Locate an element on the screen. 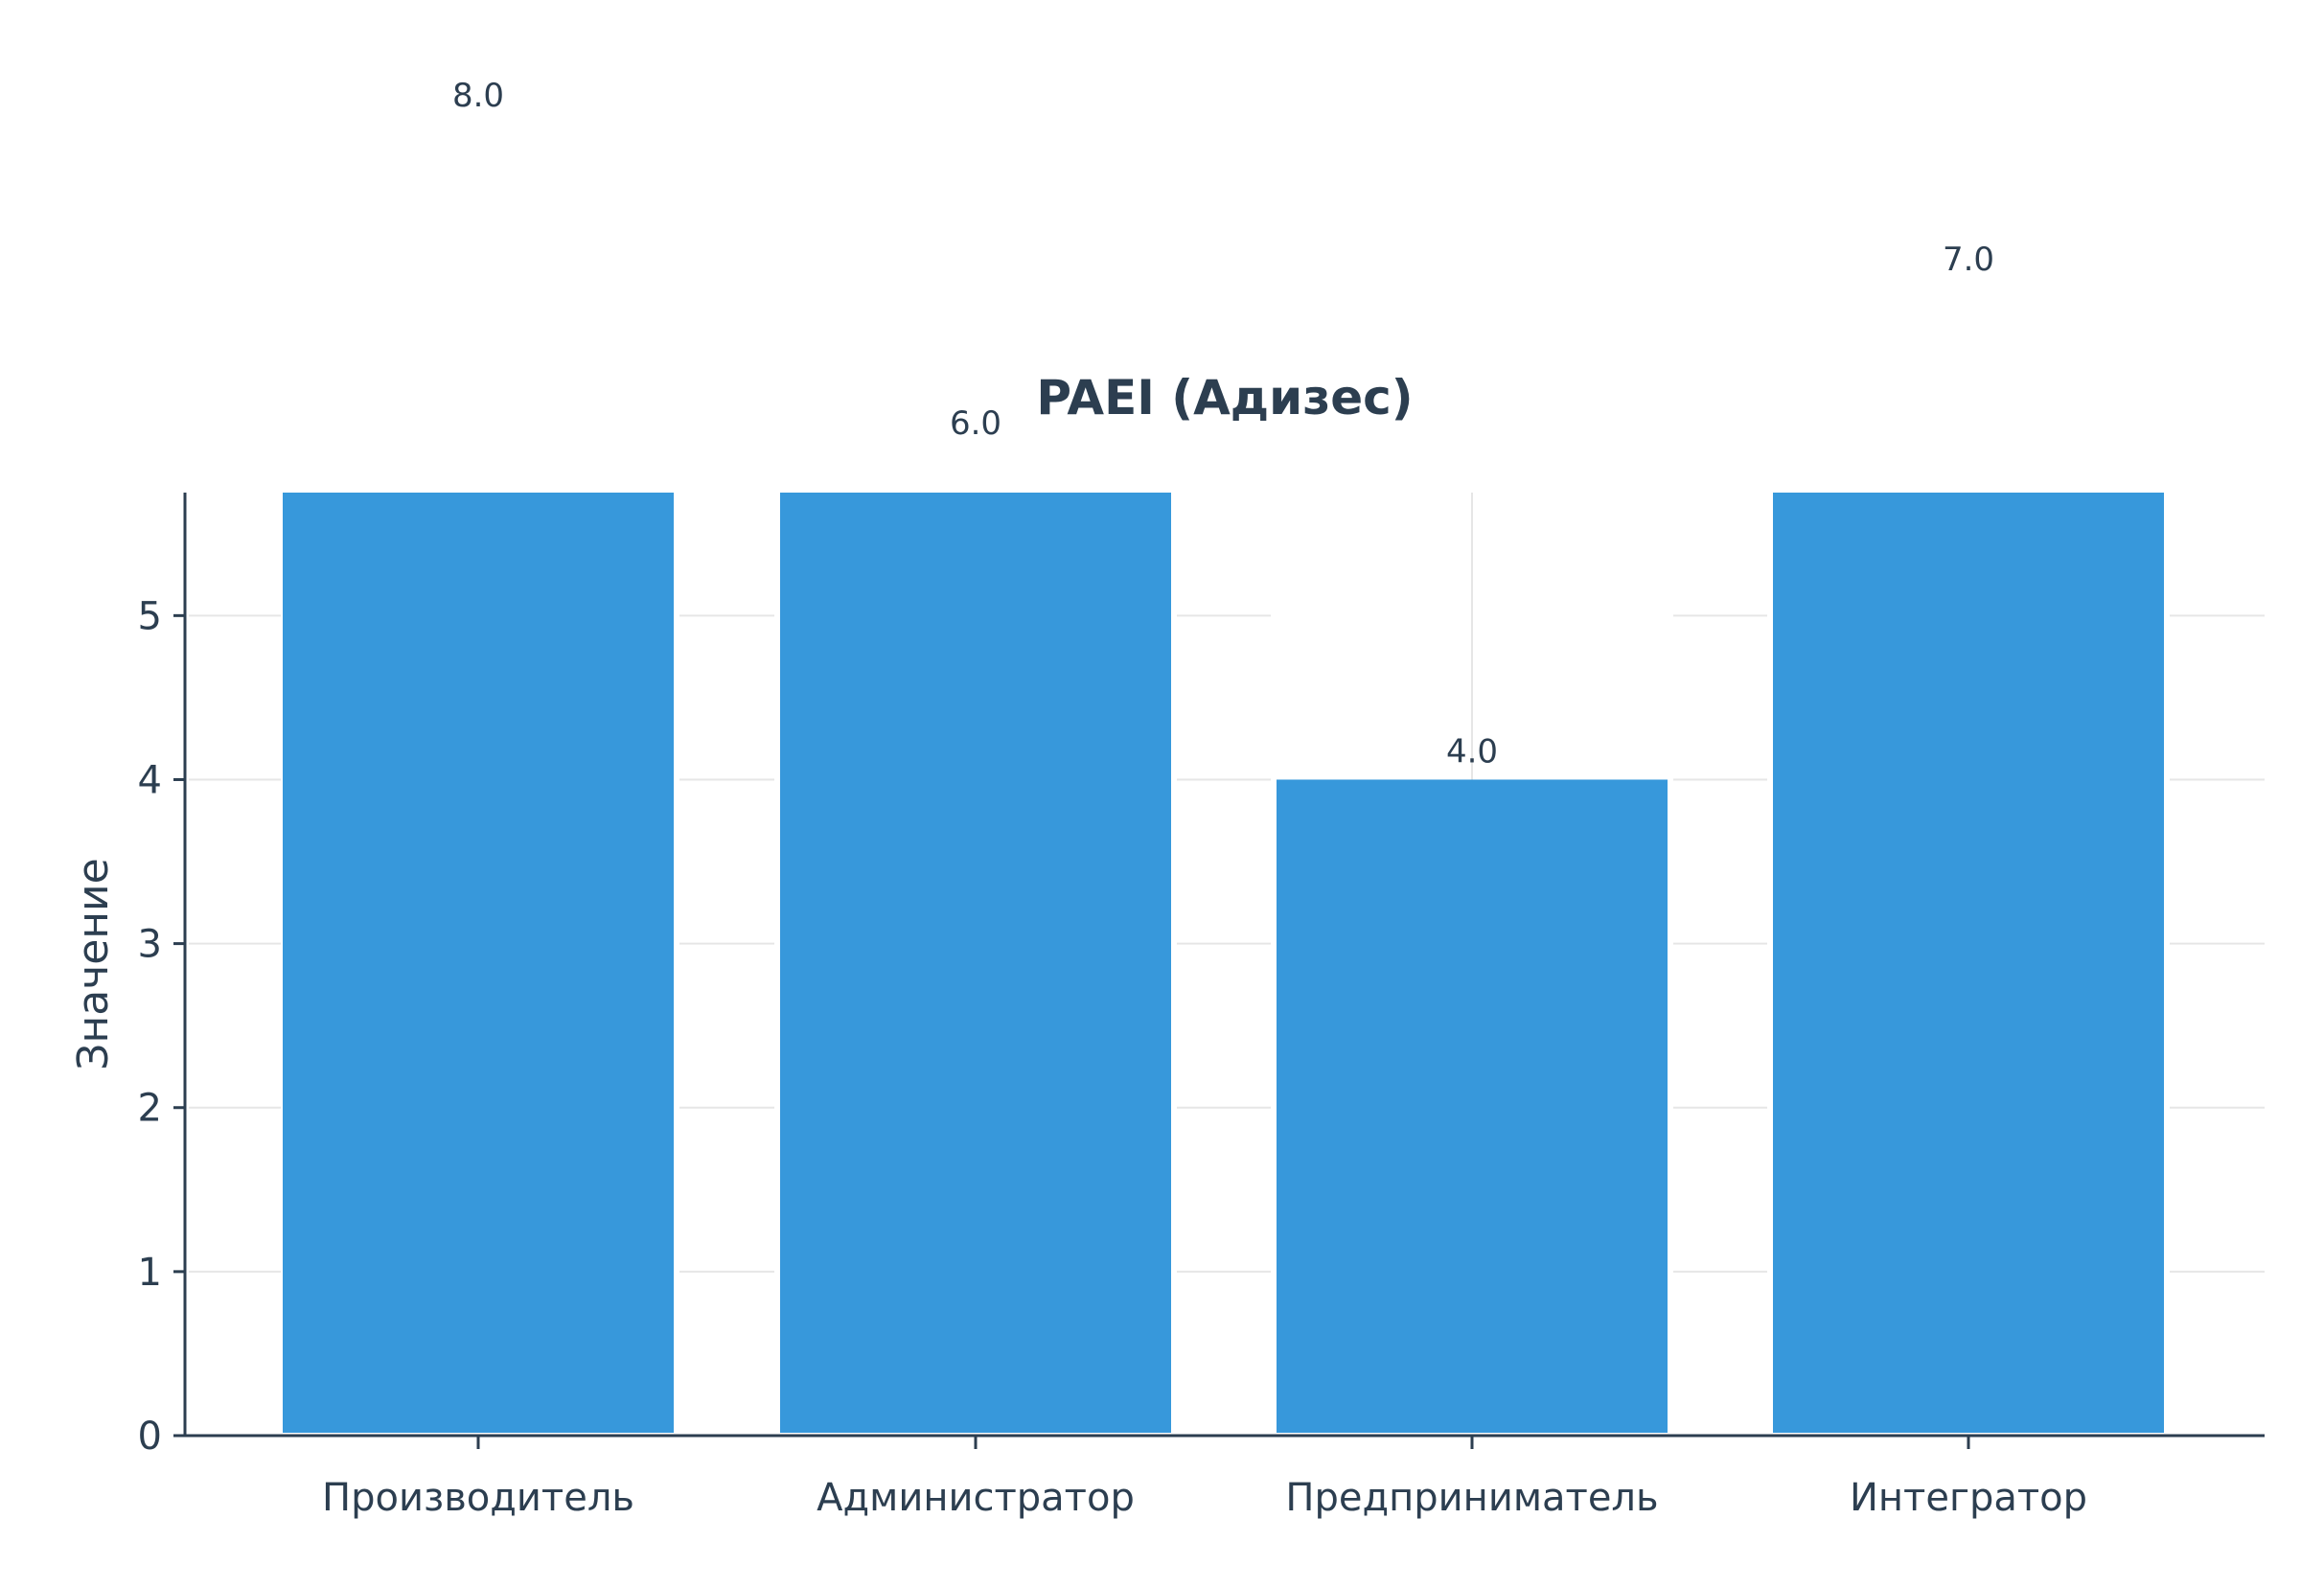 Image resolution: width=2324 pixels, height=1588 pixels. value-label-2: 6.0 is located at coordinates (975, 423).